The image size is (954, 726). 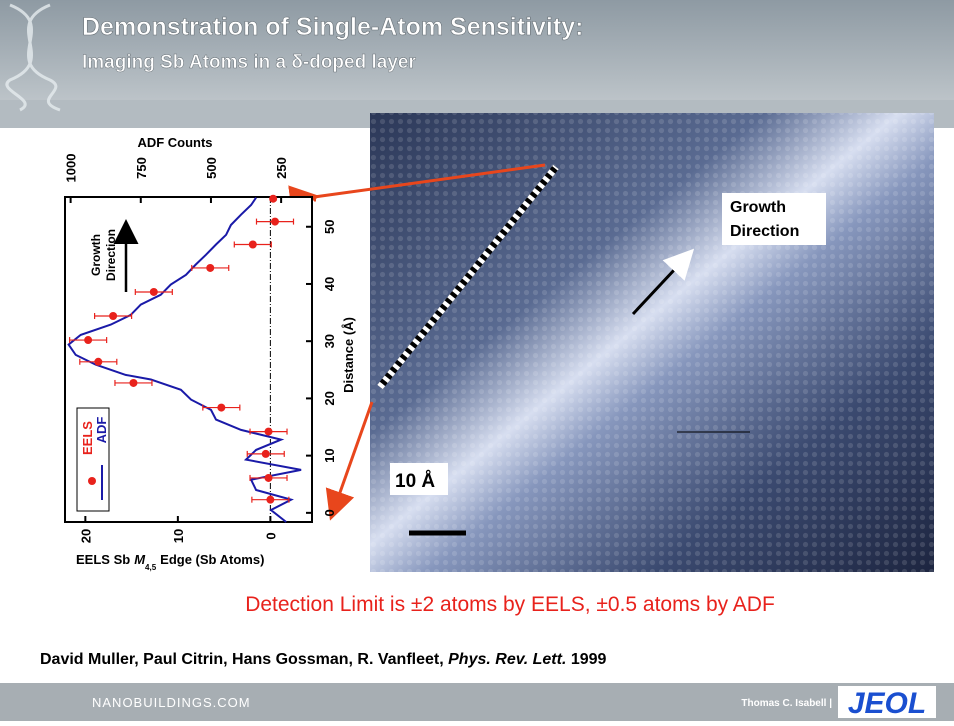 I want to click on image-annotation: Growth, so click(x=758, y=207).